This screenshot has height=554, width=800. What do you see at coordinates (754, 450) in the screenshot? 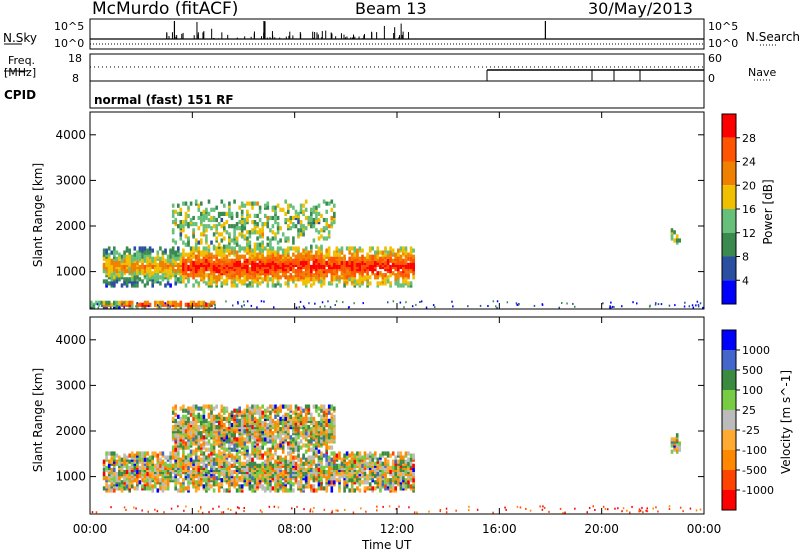
I see `colorbar-tick-label: -100` at bounding box center [754, 450].